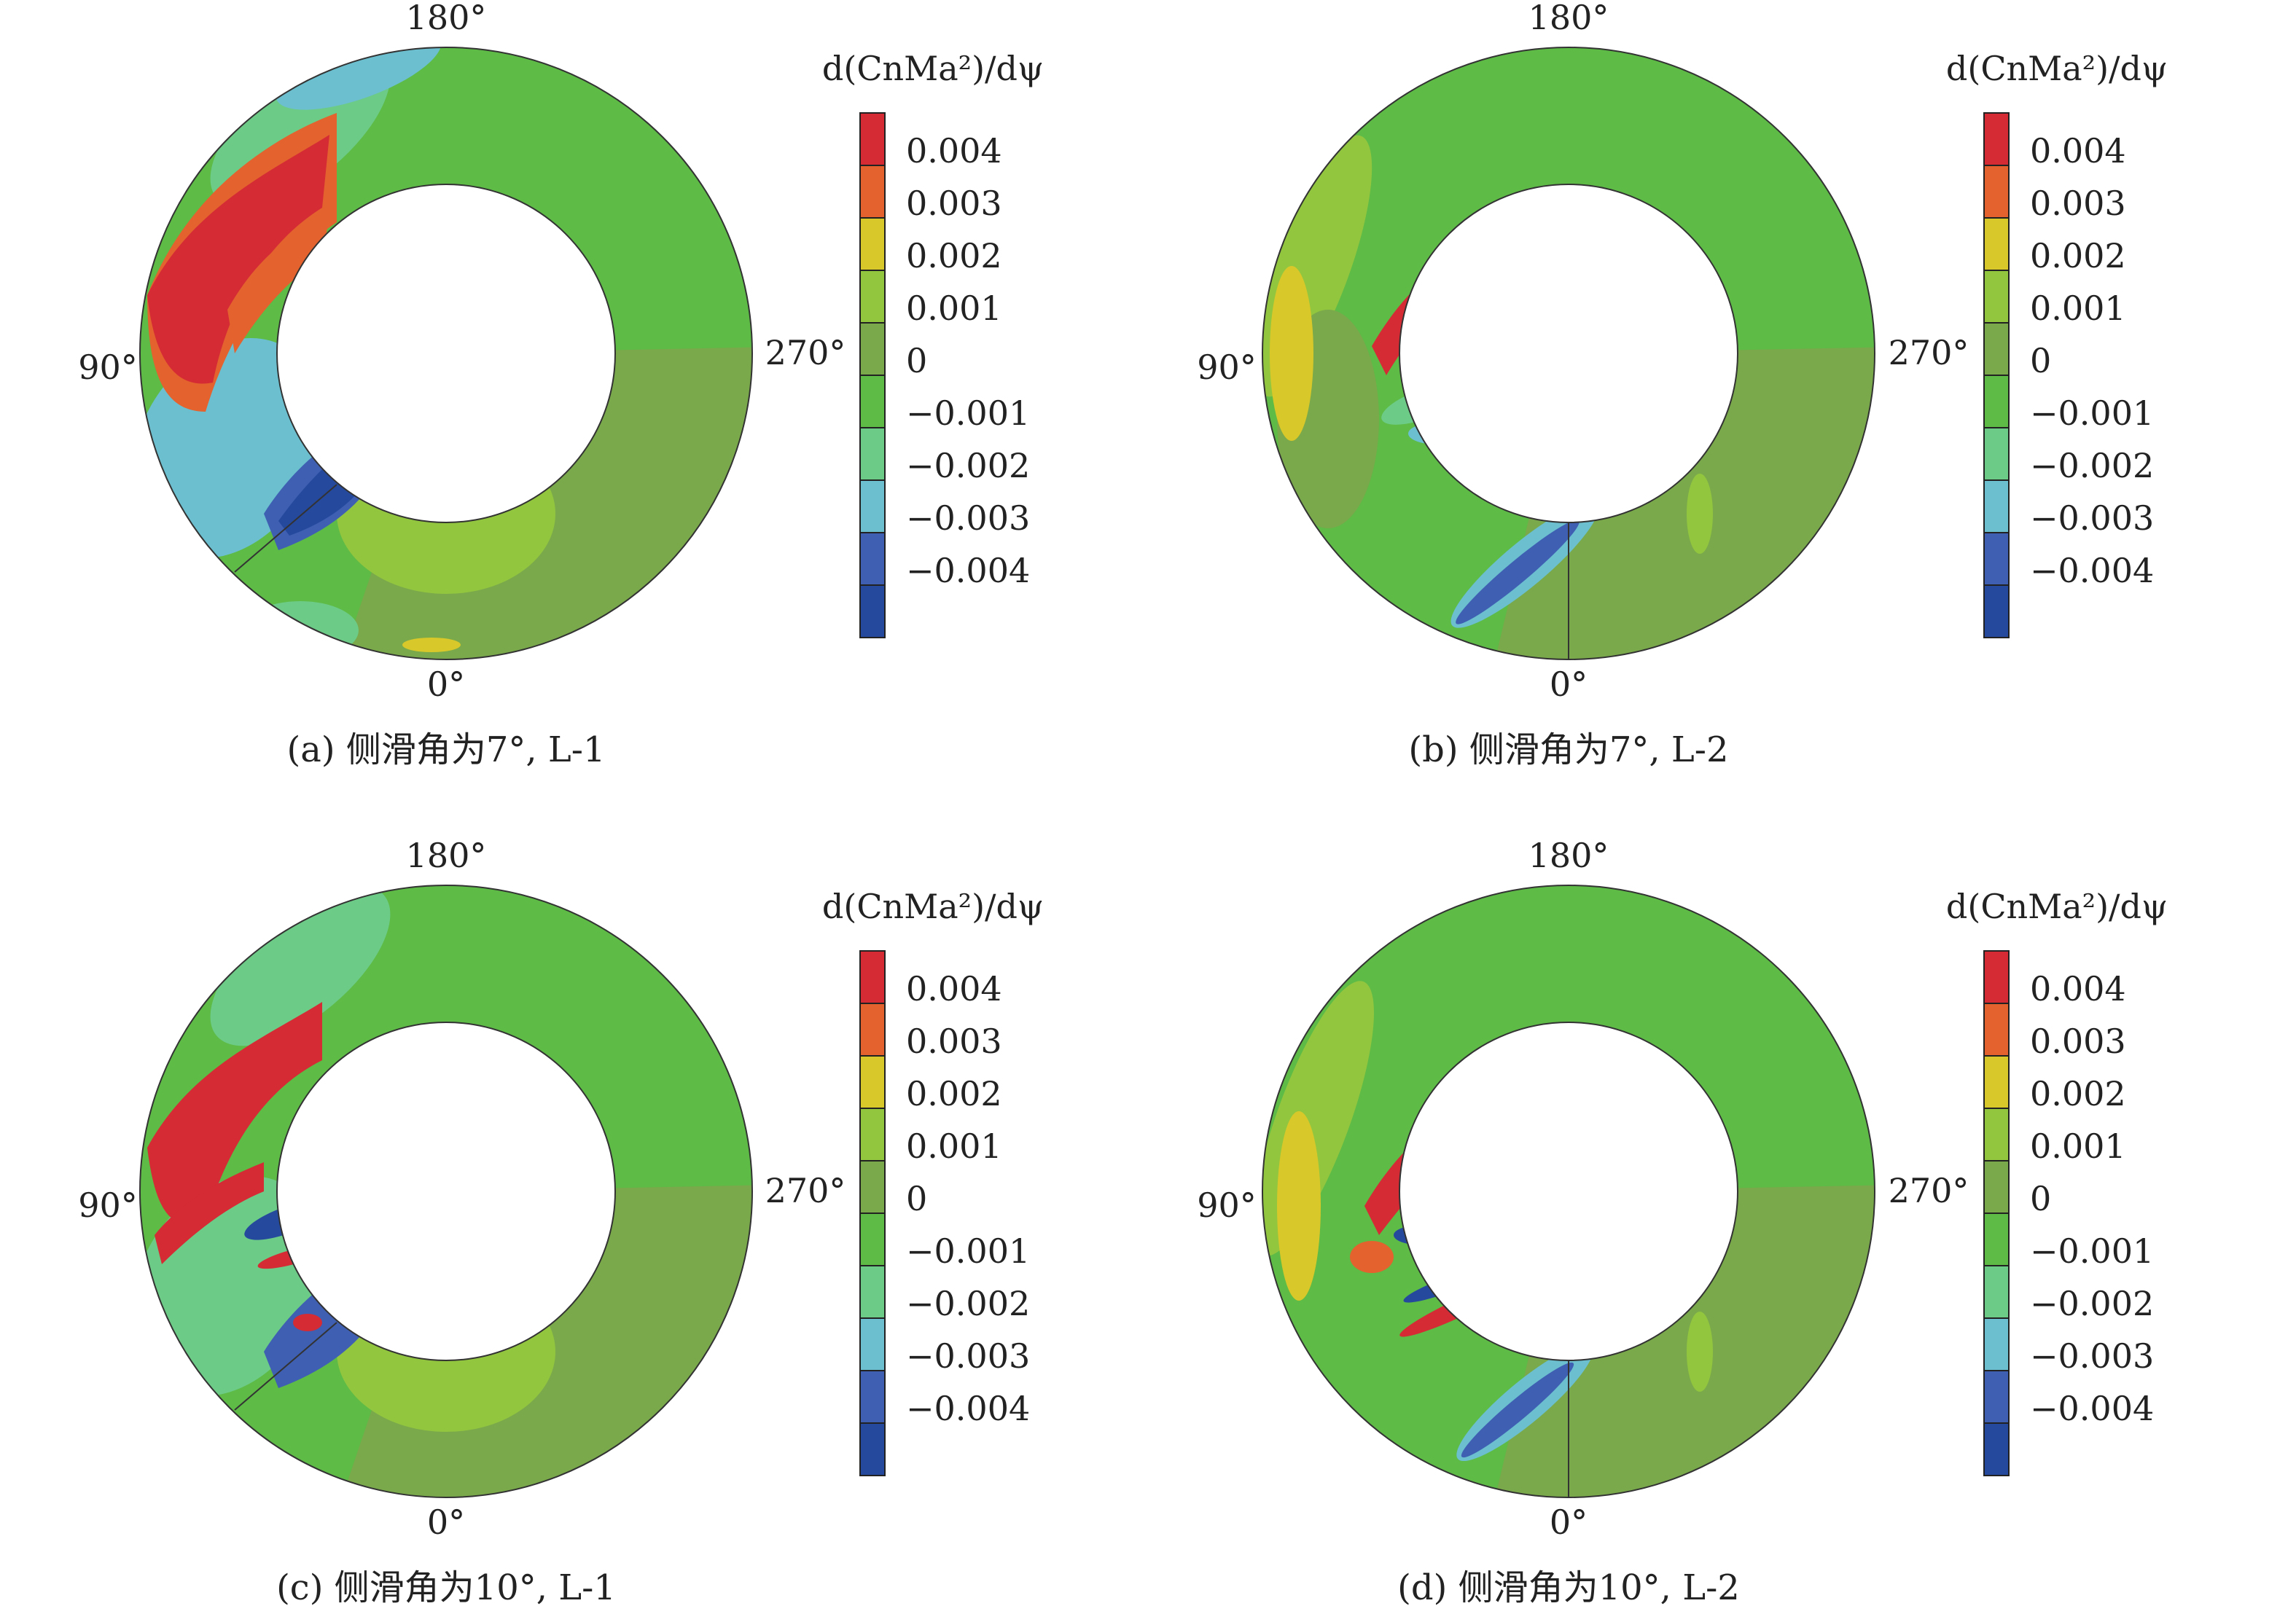  Describe the element at coordinates (2078, 1146) in the screenshot. I see `colorbar-tick-label: 0.001` at that location.